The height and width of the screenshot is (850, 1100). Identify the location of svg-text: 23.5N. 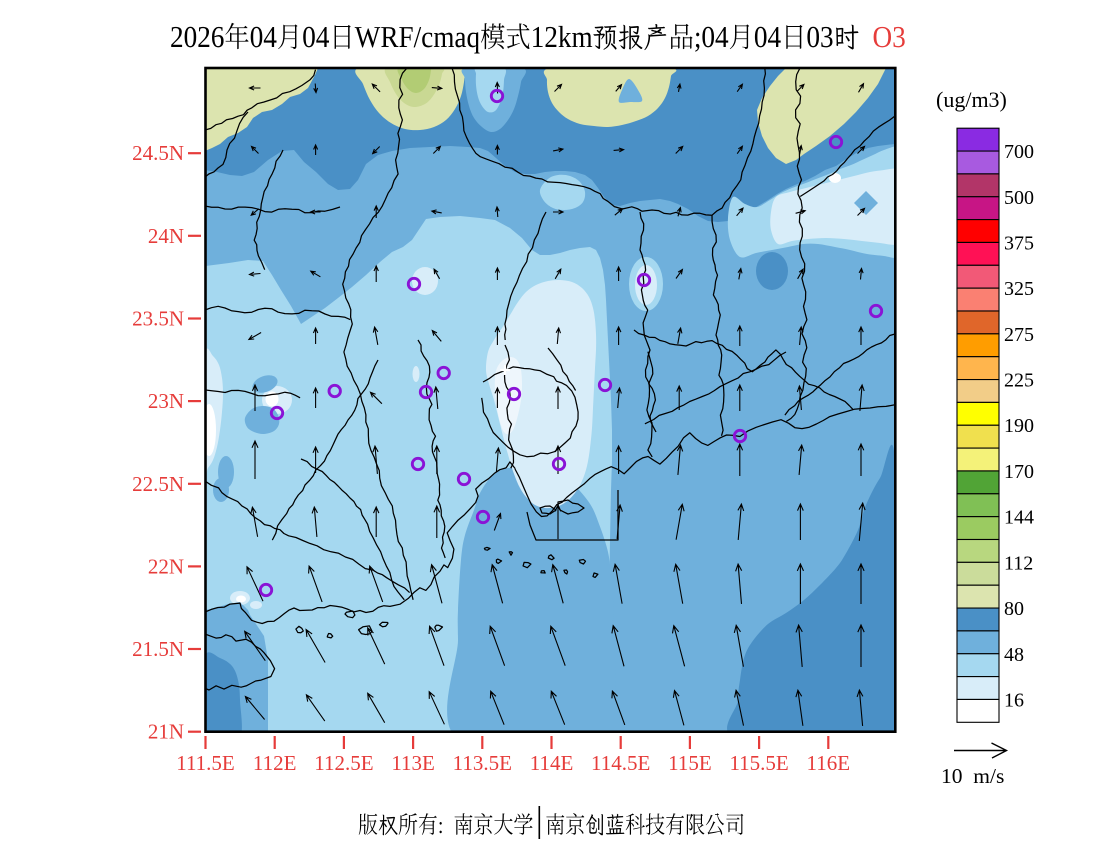
(158, 319).